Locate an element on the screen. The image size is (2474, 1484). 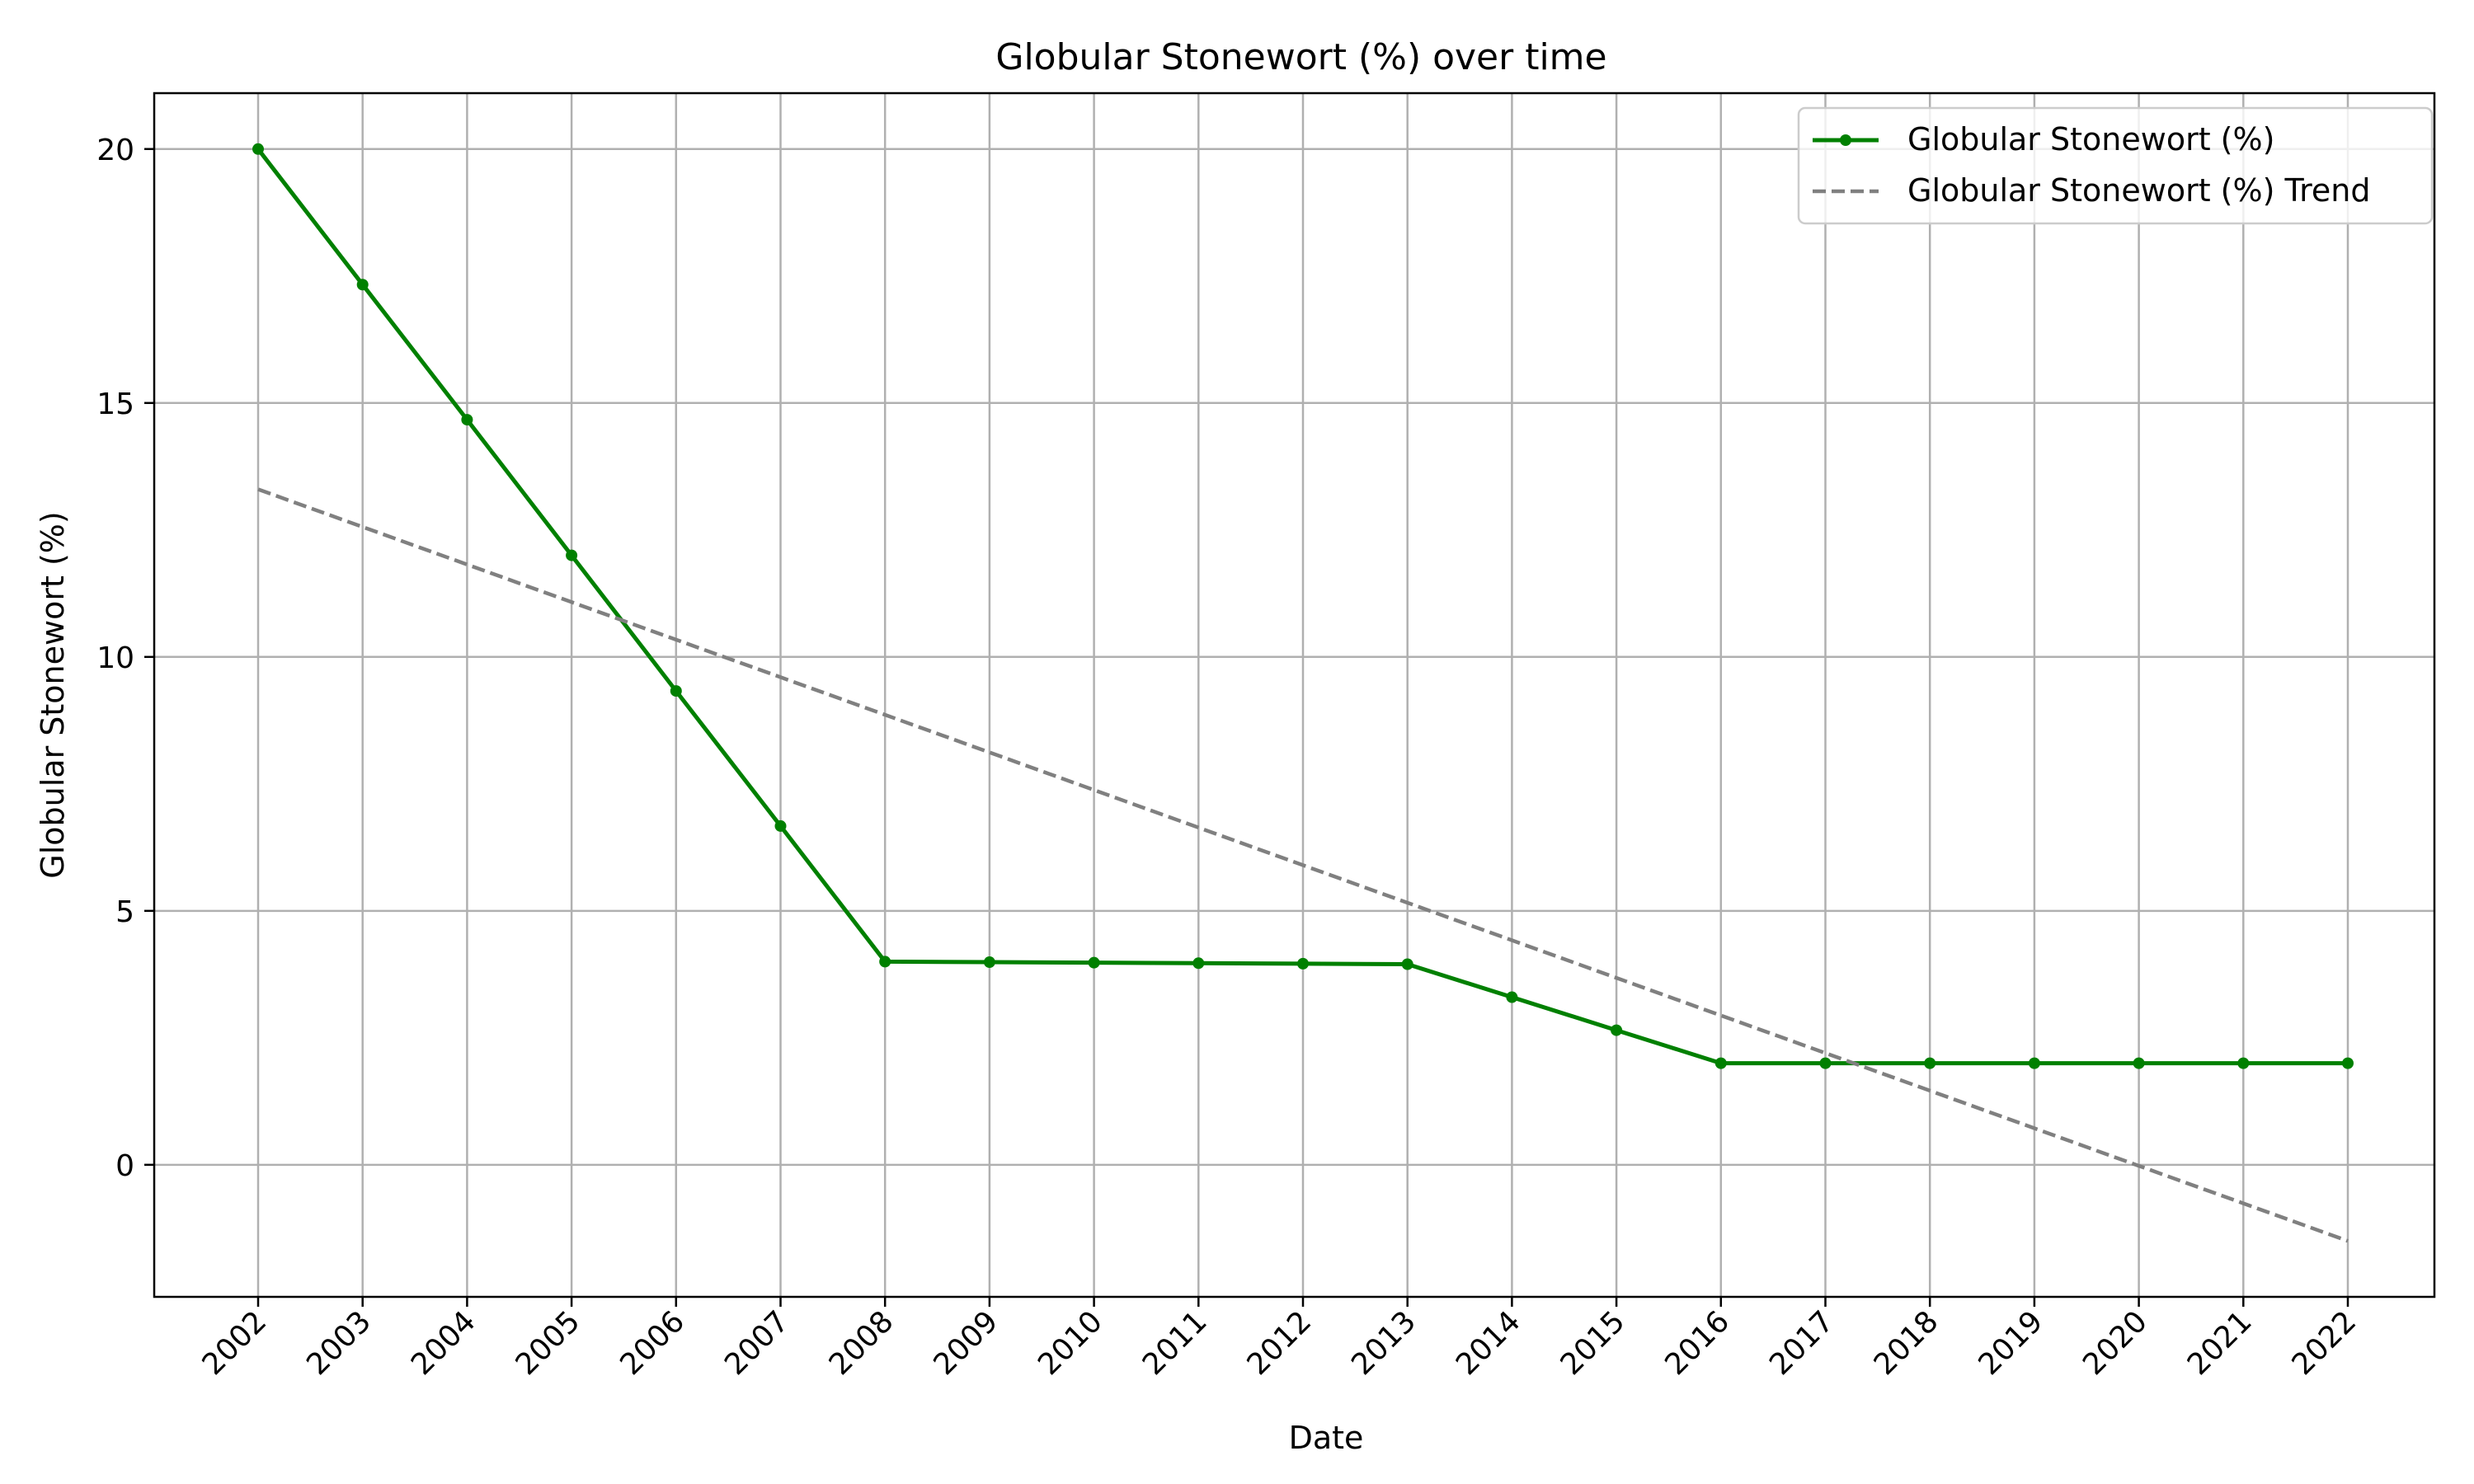
legend-box is located at coordinates (2115, 165).